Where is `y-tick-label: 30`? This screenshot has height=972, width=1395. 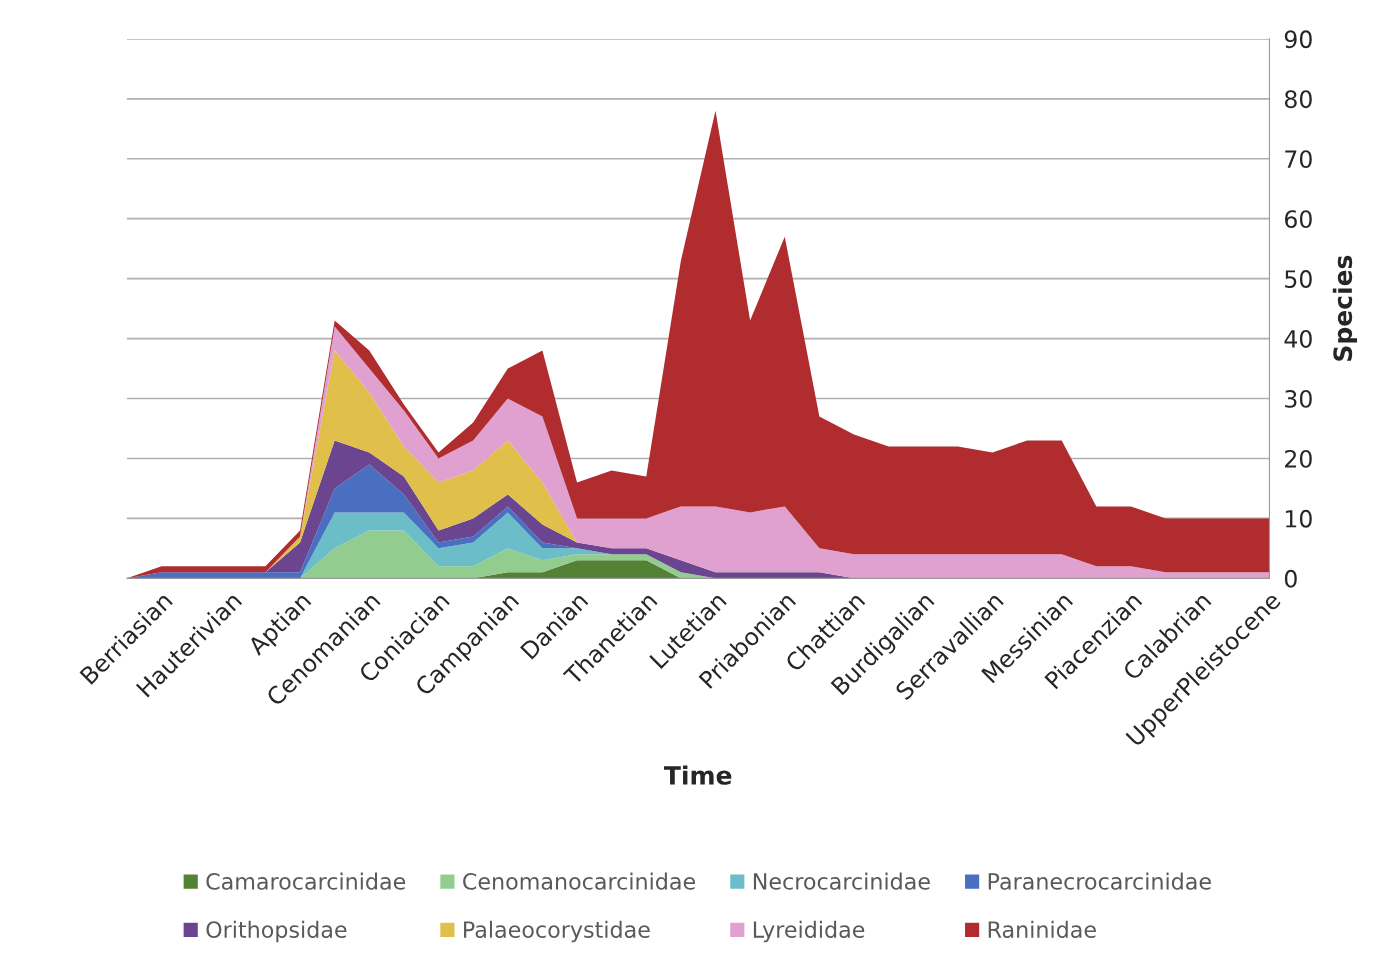
y-tick-label: 30 is located at coordinates (1298, 398).